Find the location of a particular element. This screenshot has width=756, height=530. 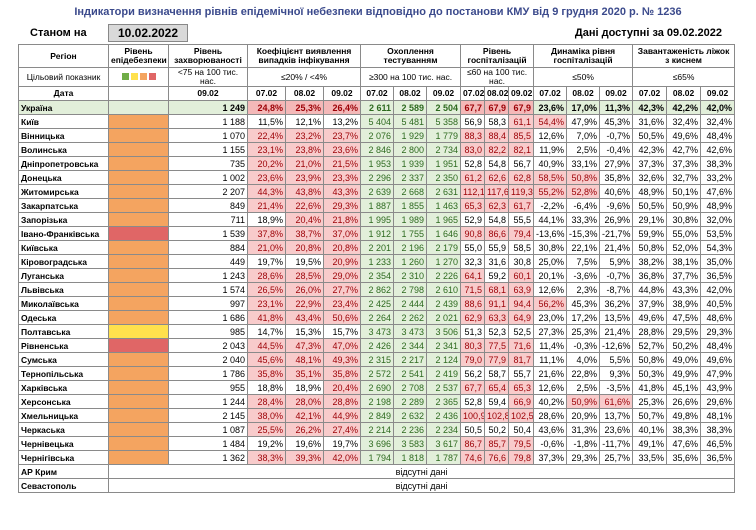

indicator-value: 2 800 is located at coordinates (410, 149).